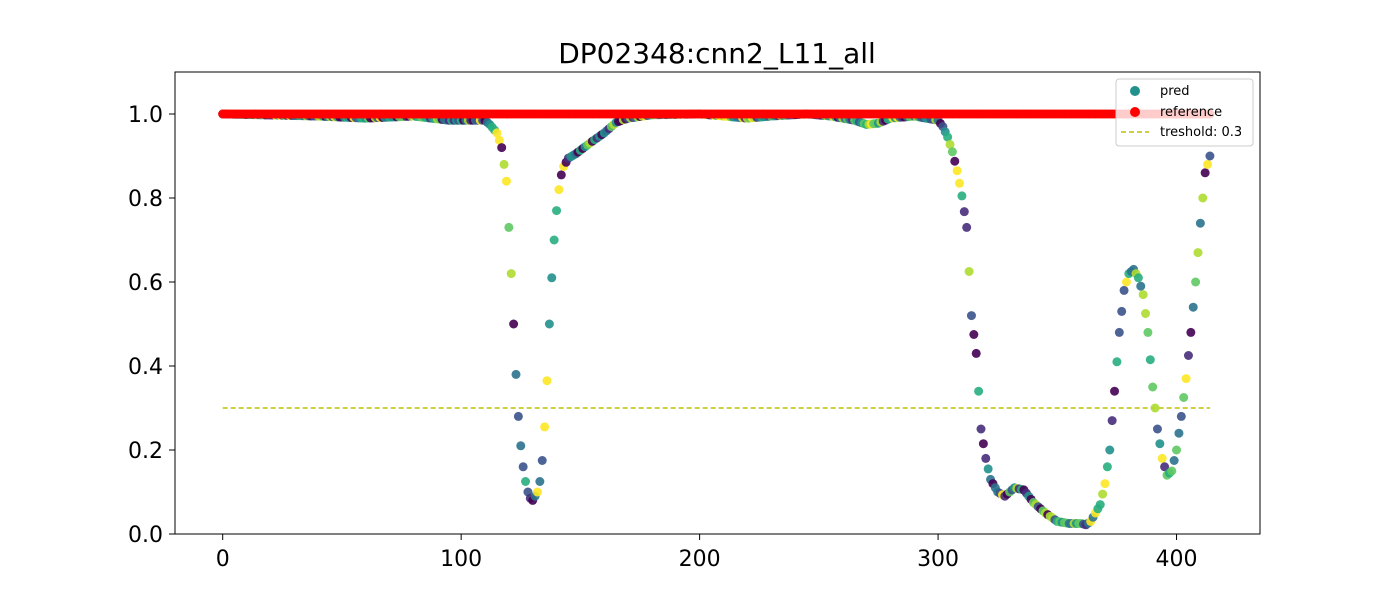  I want to click on legend-reference-label: reference, so click(1191, 112).